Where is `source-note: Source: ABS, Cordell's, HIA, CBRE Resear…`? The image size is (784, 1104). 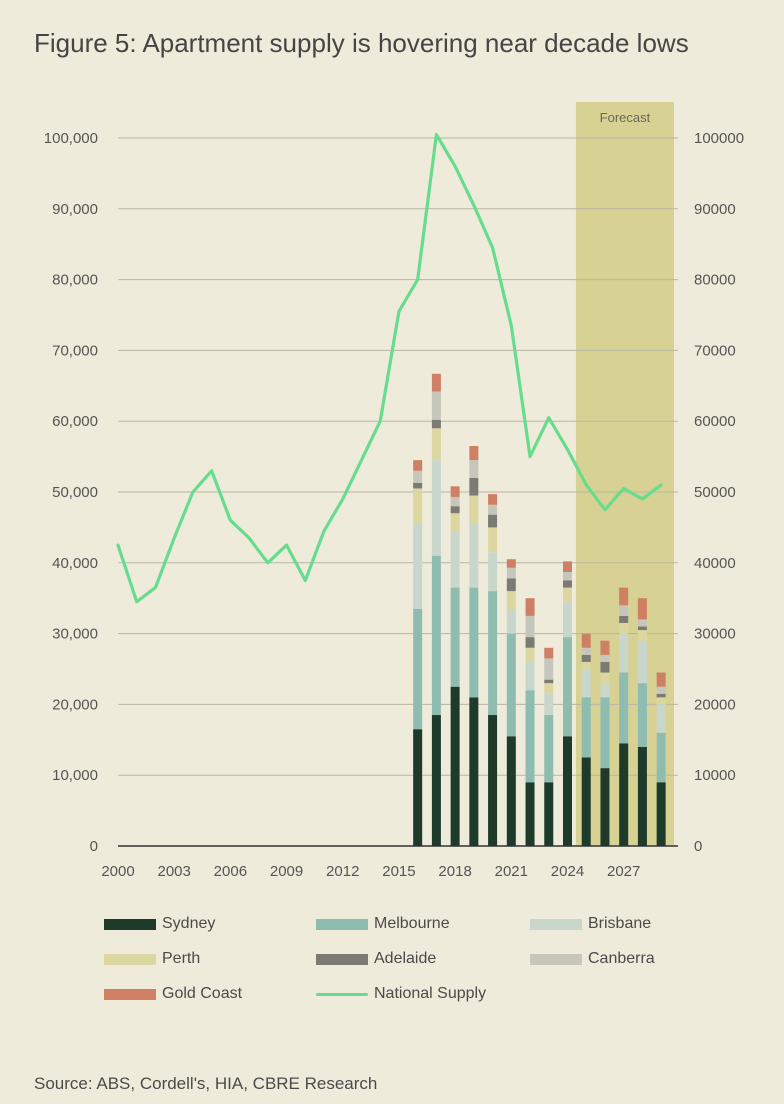
source-note: Source: ABS, Cordell's, HIA, CBRE Resear… is located at coordinates (206, 1083).